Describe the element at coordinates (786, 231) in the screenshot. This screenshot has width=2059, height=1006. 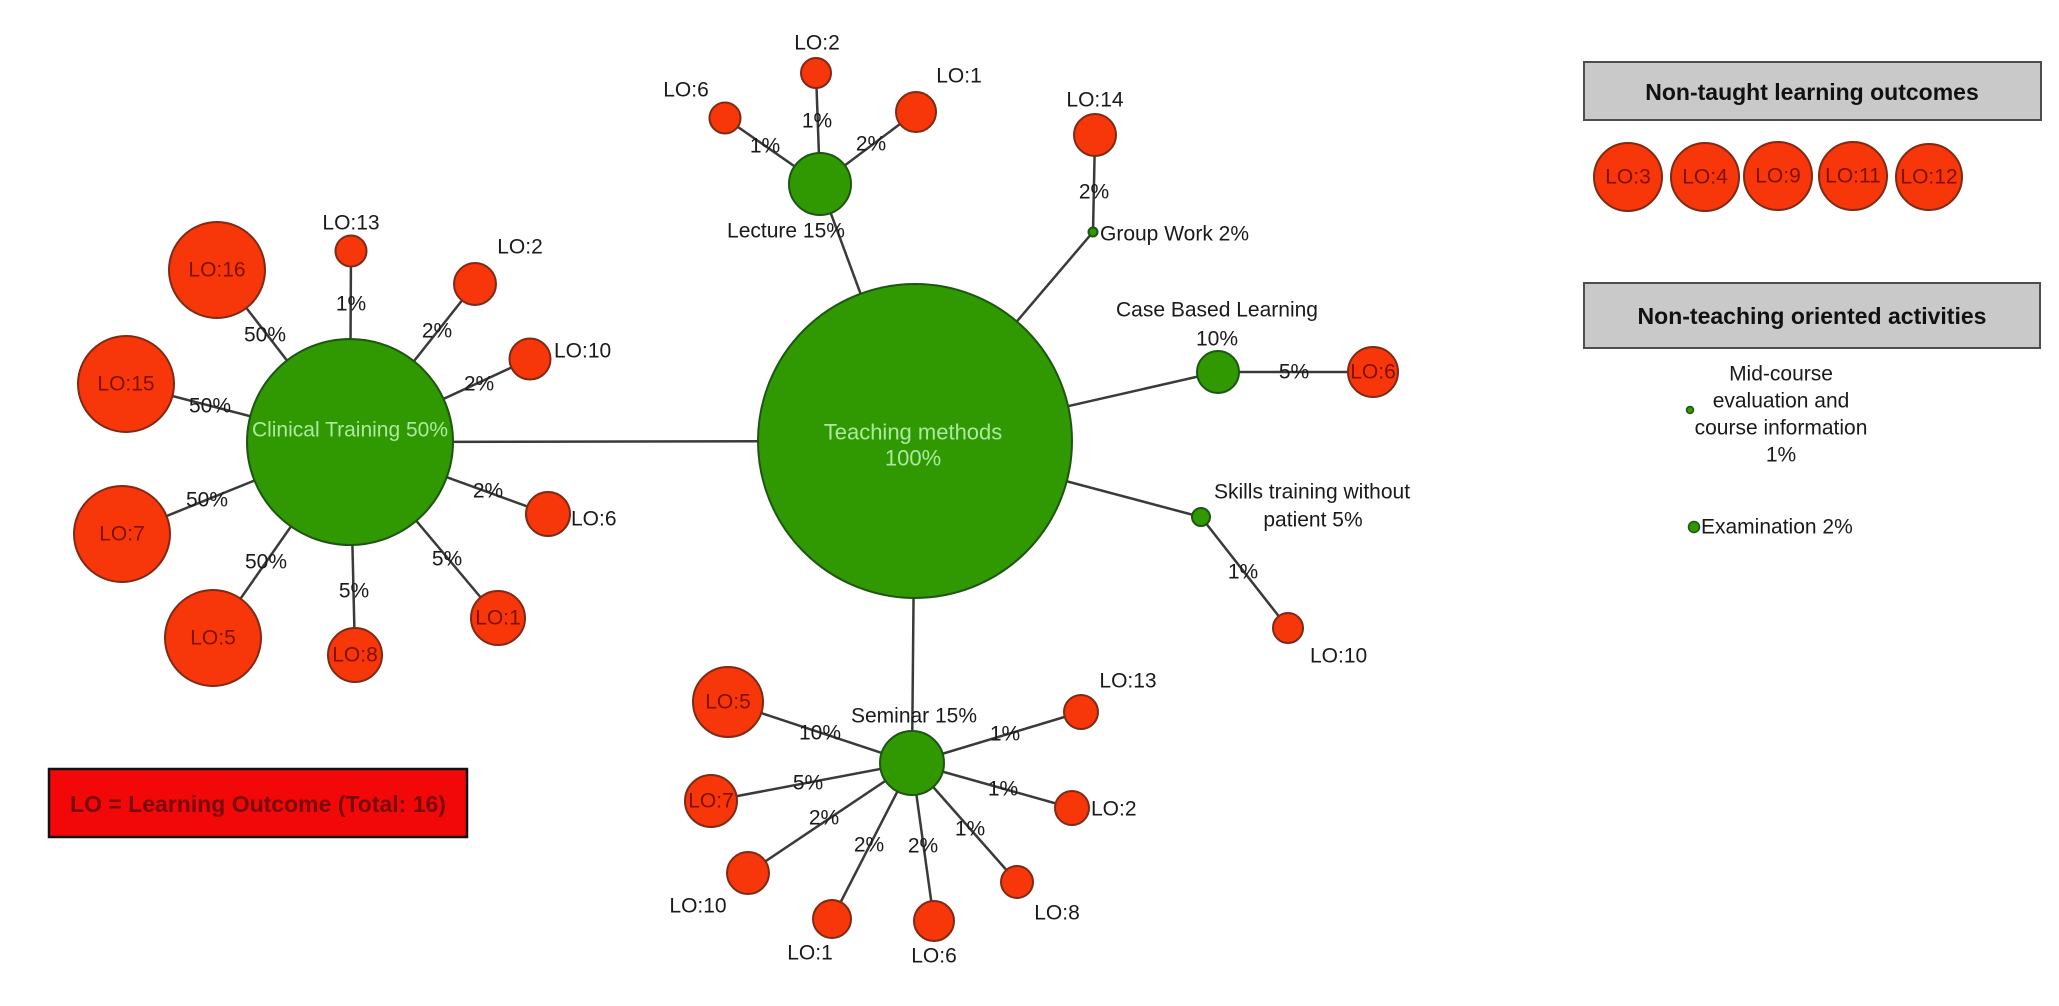
I see `svg-text: Lecture 15%` at that location.